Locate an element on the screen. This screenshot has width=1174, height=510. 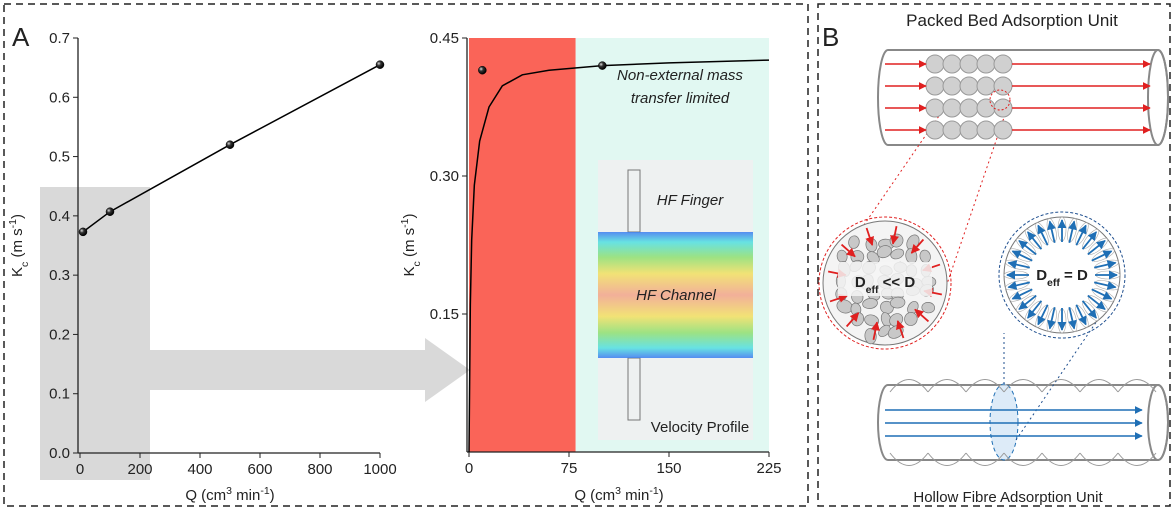
y-tick-label: 0.5 is located at coordinates (59, 157).